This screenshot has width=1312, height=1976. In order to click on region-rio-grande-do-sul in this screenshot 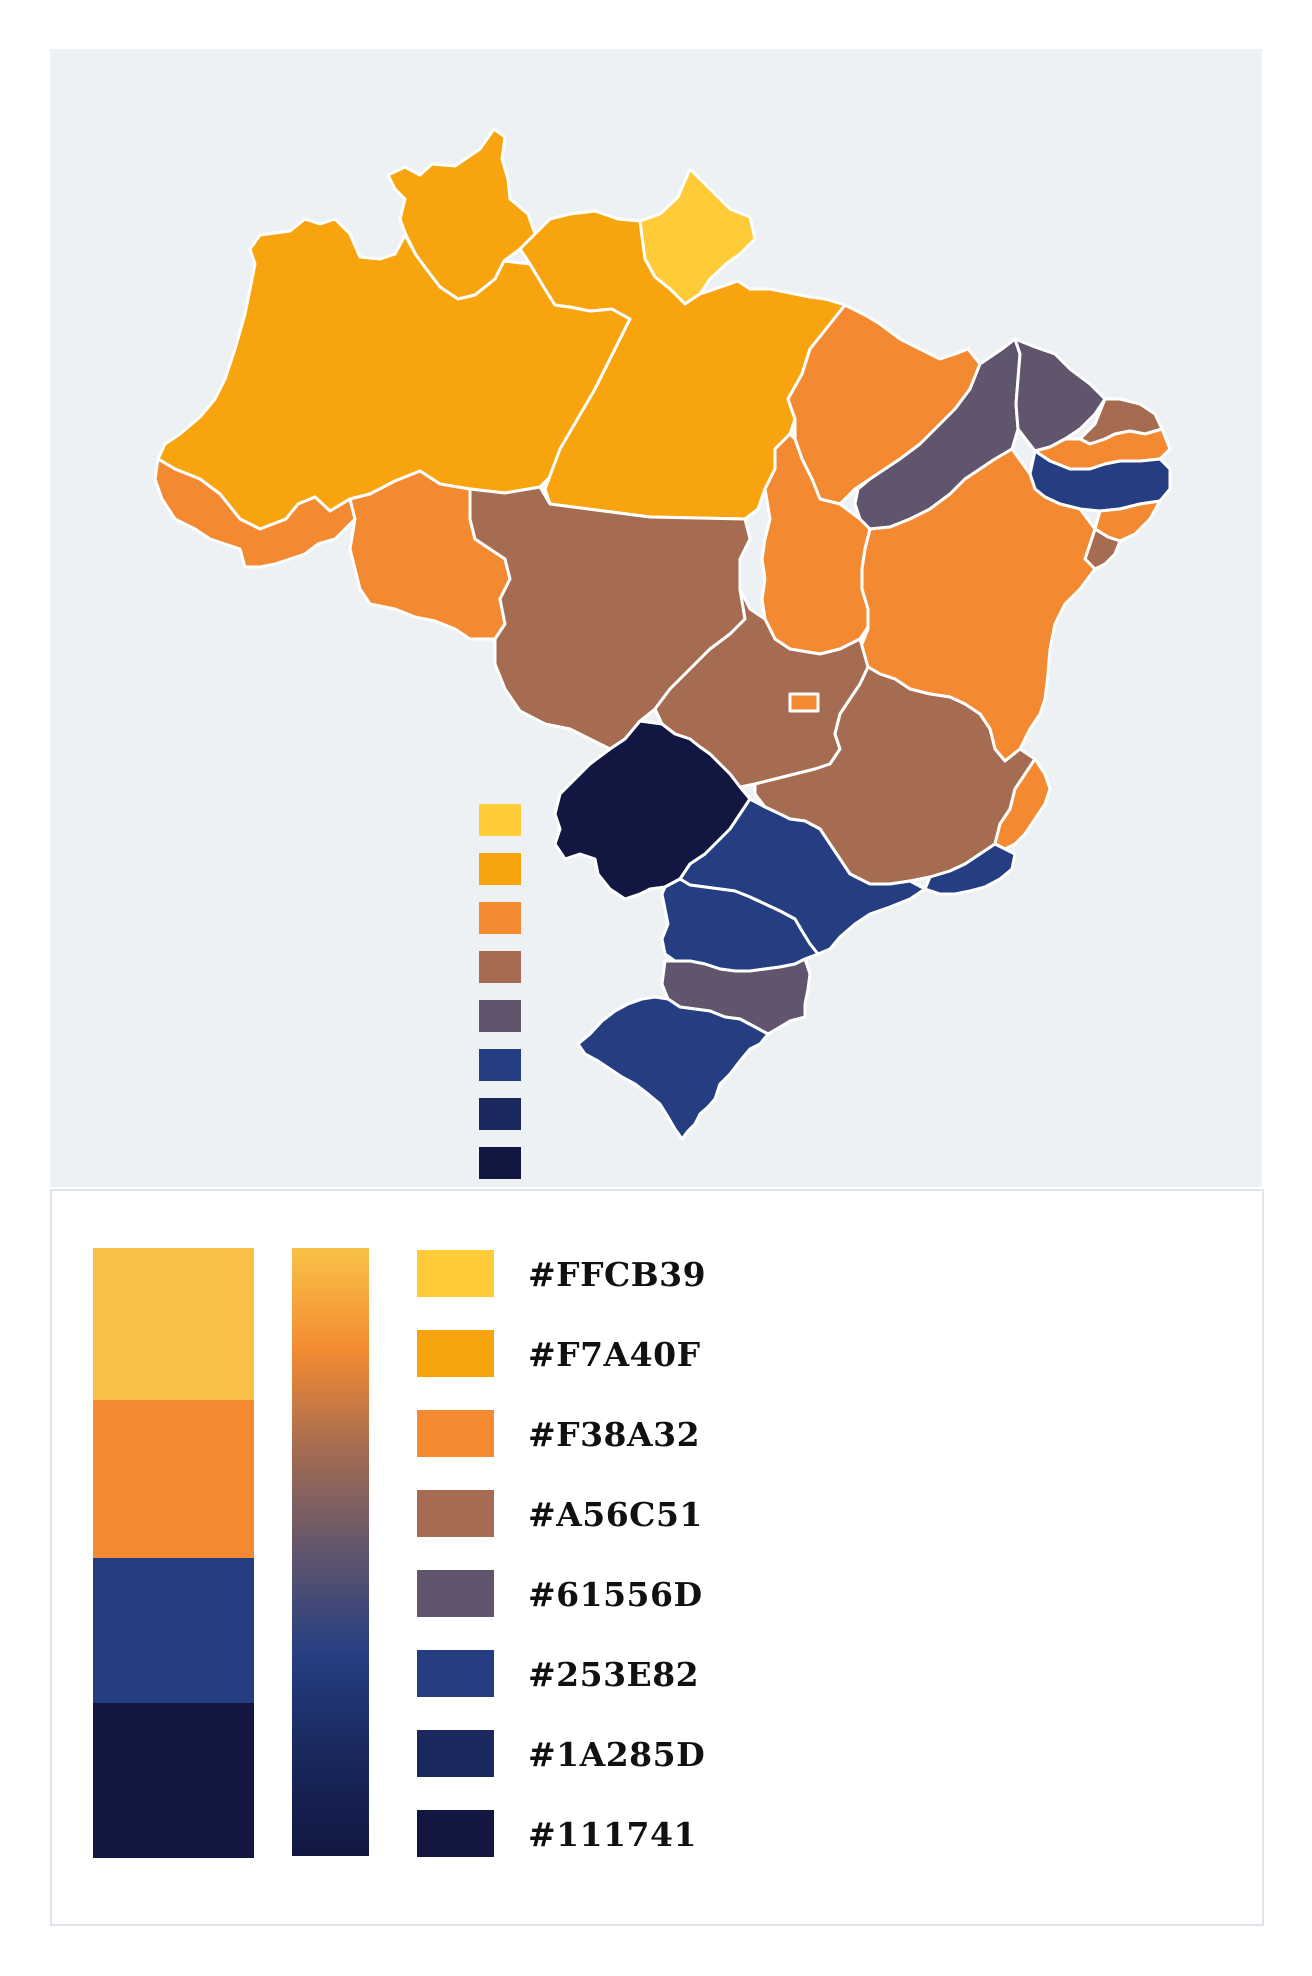, I will do `click(673, 1068)`.